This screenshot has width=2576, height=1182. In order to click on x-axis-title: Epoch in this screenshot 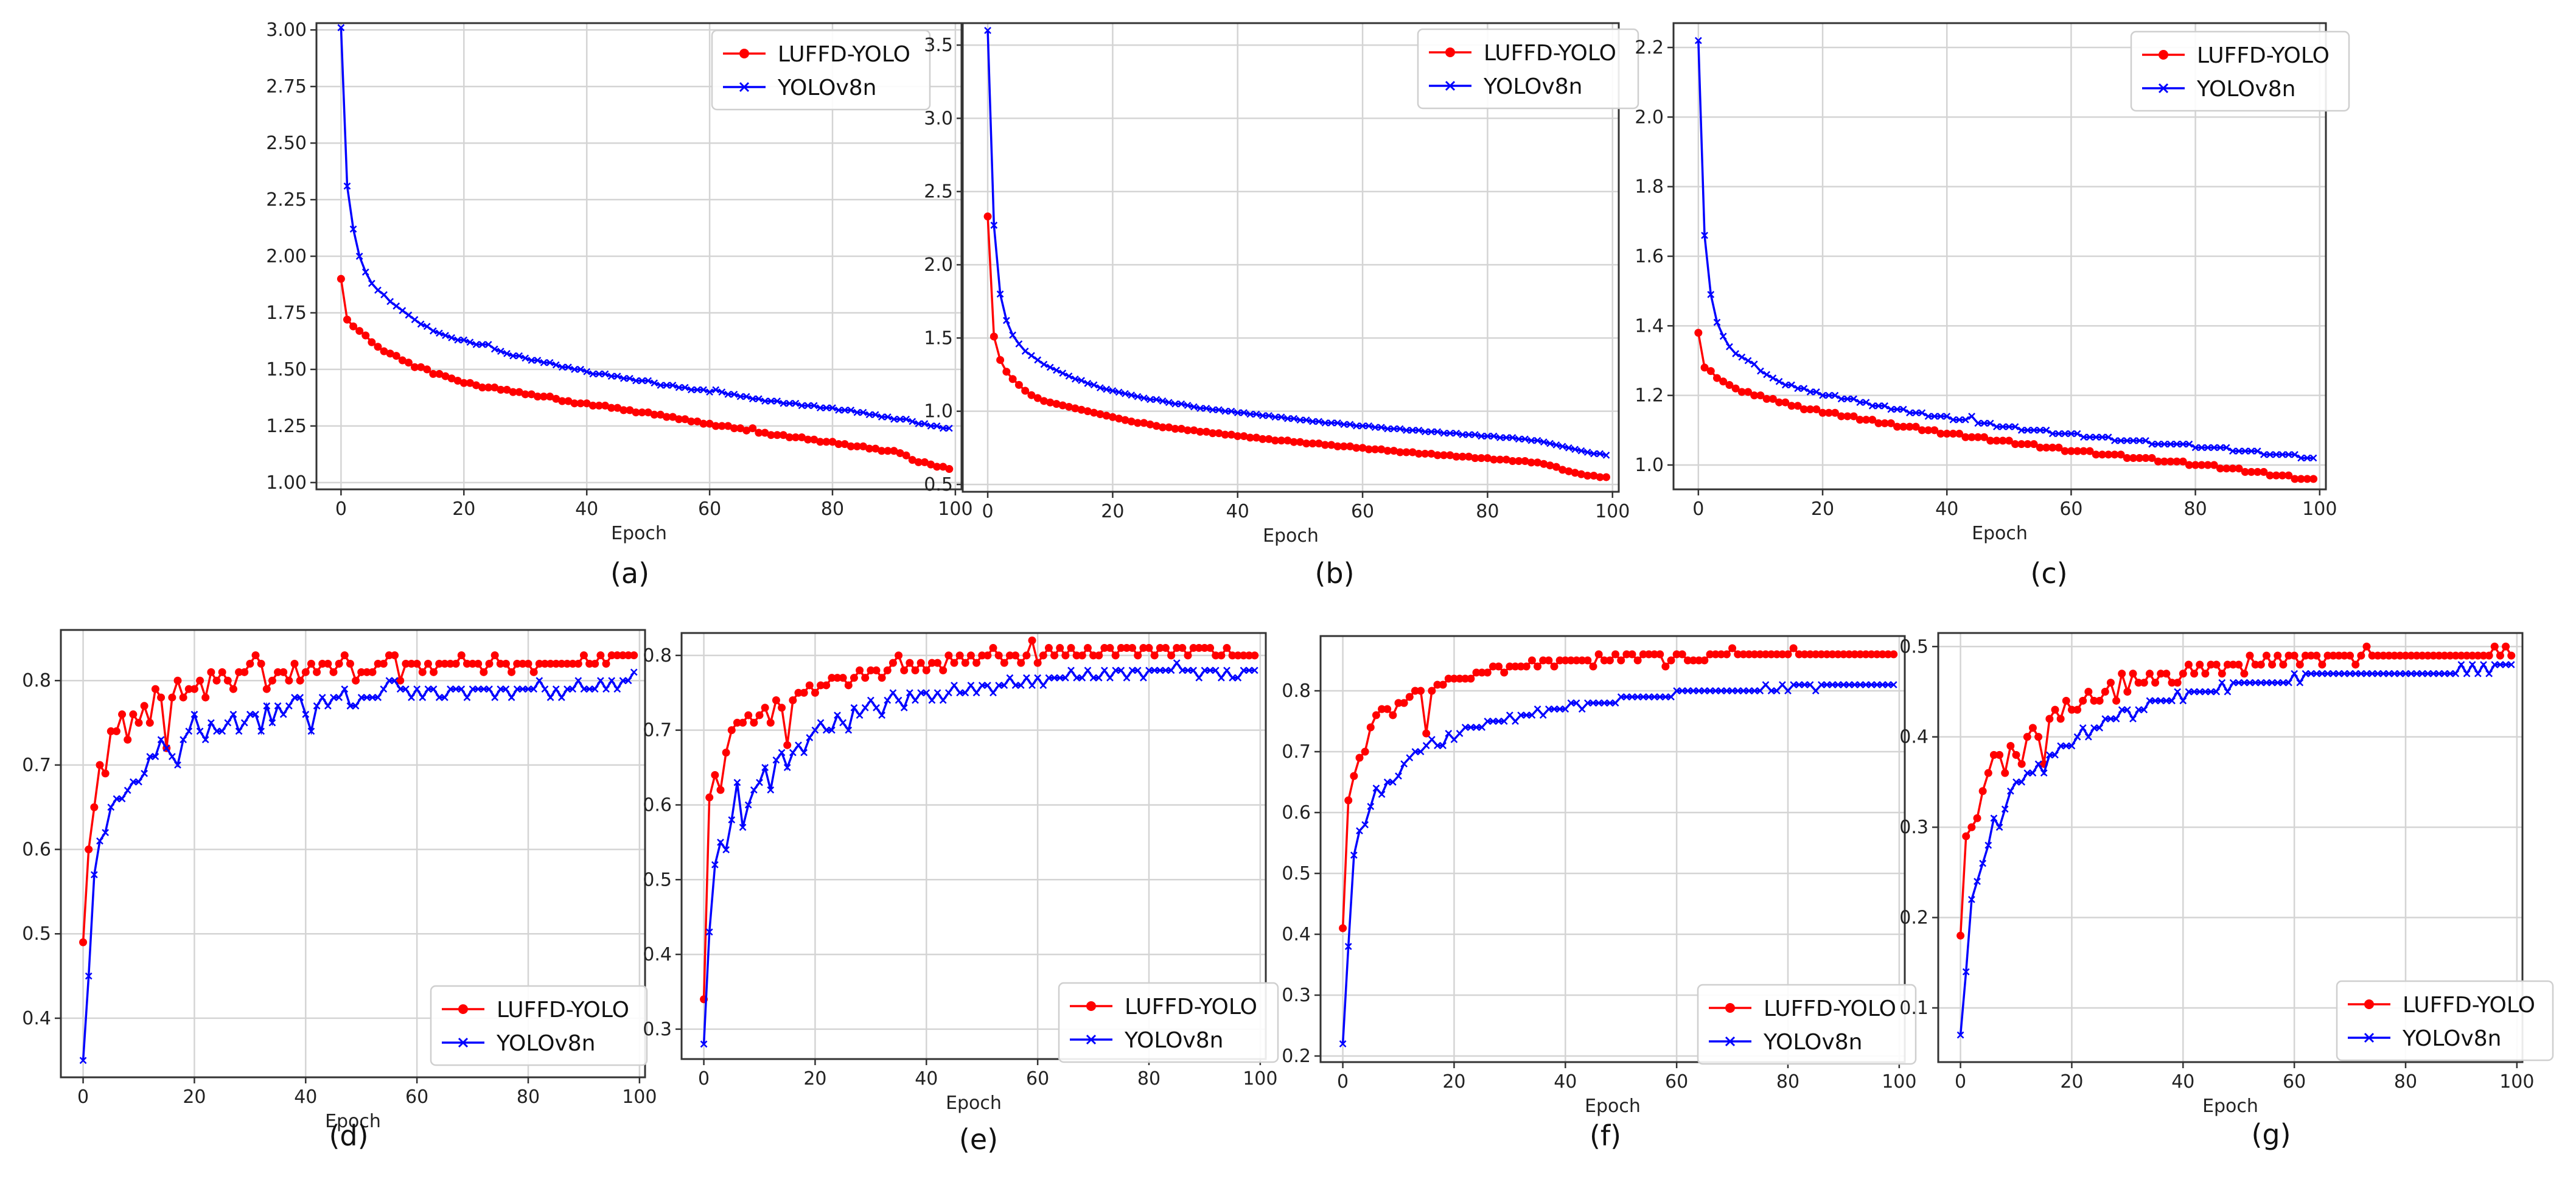, I will do `click(353, 1121)`.